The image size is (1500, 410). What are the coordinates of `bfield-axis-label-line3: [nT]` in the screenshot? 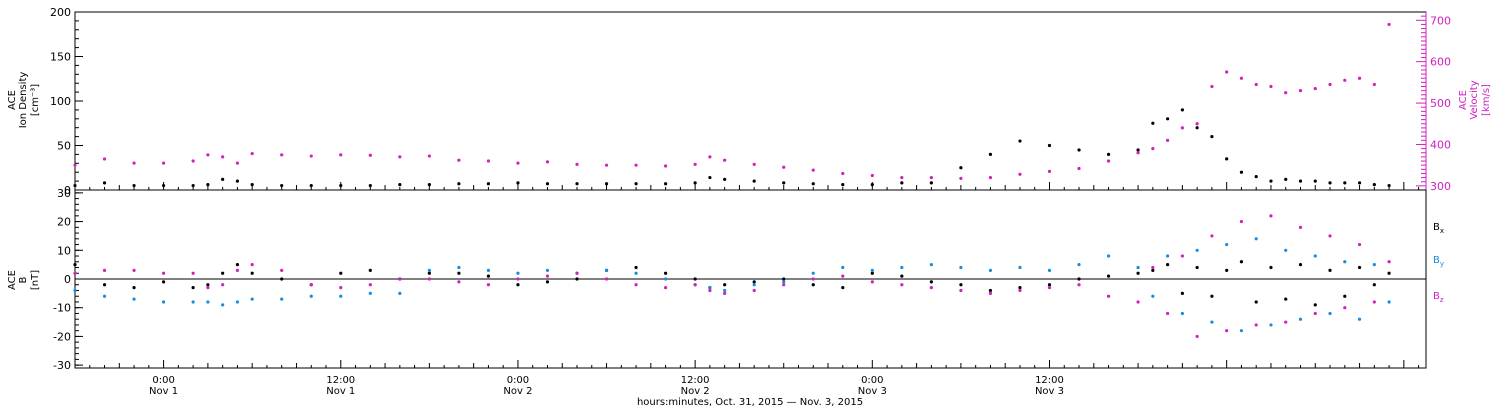 It's located at (35, 280).